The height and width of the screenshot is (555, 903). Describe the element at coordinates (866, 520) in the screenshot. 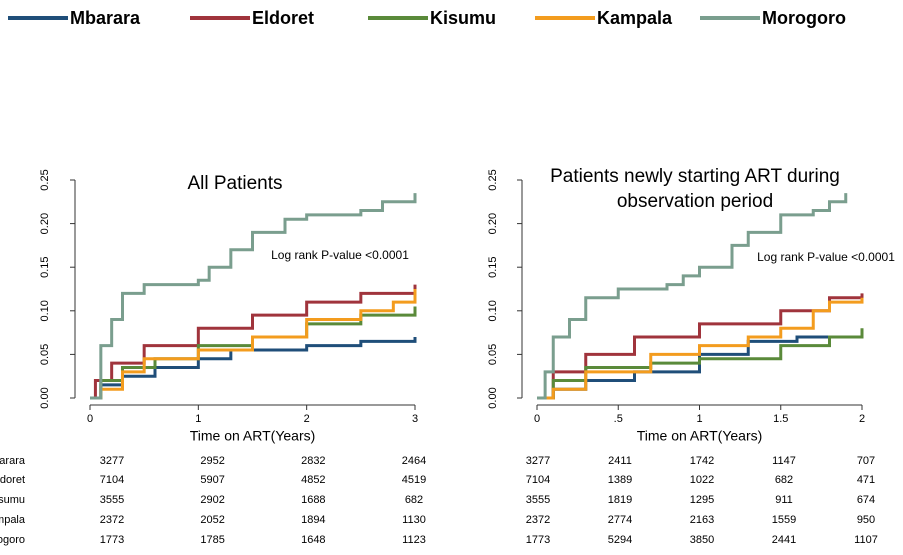

I see `at-risk-count: 950` at that location.